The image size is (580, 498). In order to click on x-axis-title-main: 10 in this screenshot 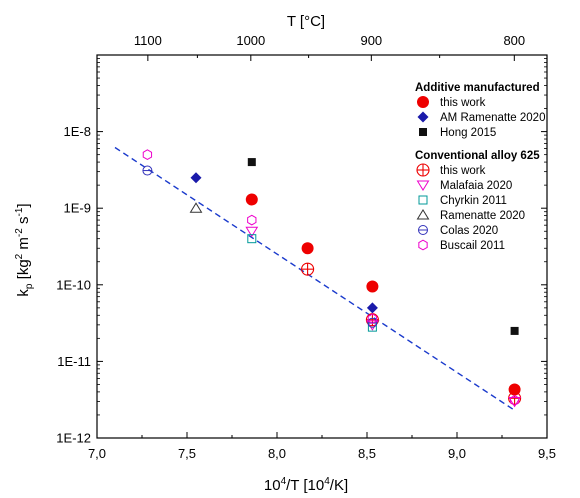, I will do `click(272, 485)`.